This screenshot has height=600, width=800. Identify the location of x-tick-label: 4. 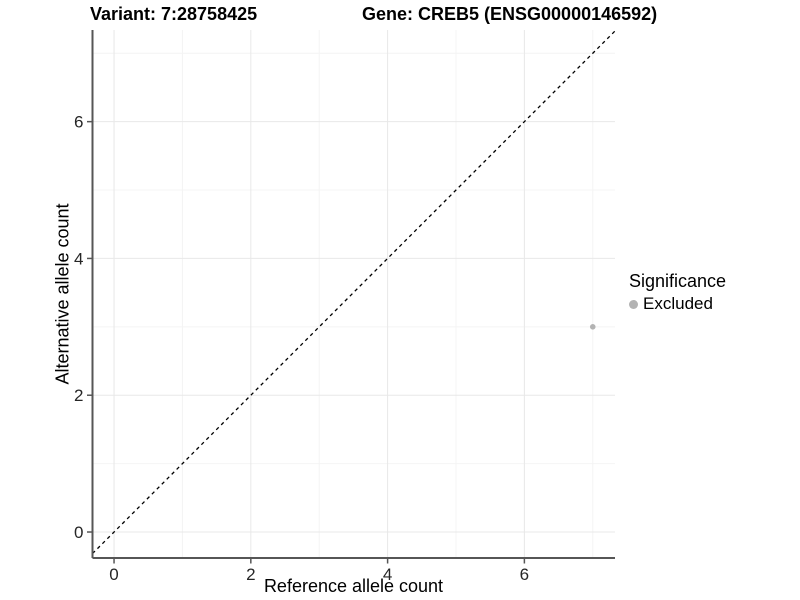
(387, 574).